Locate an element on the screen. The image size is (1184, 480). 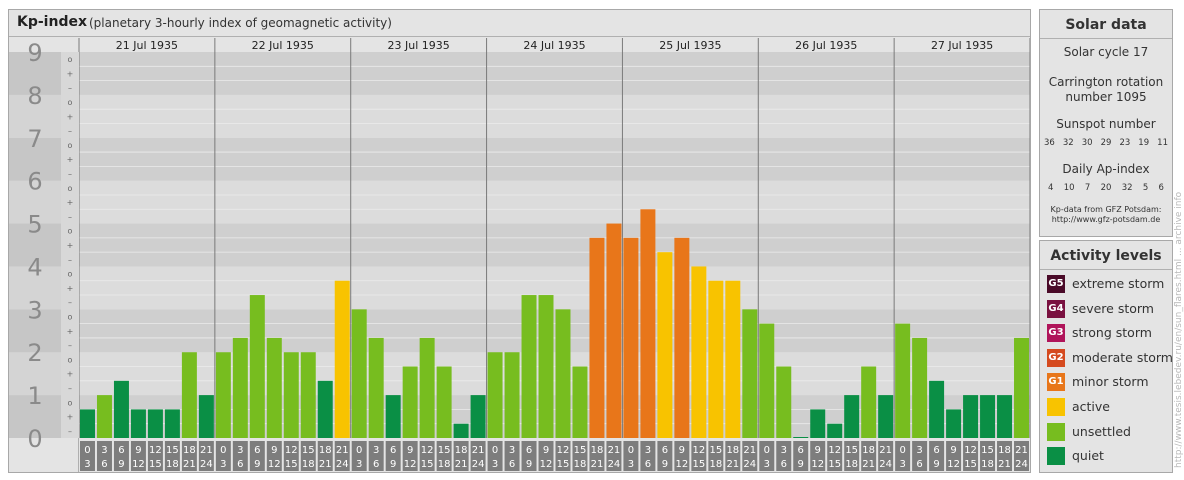
day-label: 25 Jul 1935 is located at coordinates (690, 45).